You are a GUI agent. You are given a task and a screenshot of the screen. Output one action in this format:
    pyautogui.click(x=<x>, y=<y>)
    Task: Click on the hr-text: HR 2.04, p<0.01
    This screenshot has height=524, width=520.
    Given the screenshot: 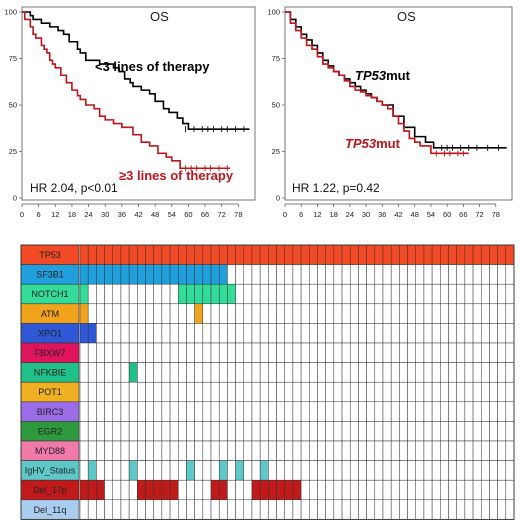 What is the action you would take?
    pyautogui.click(x=74, y=188)
    